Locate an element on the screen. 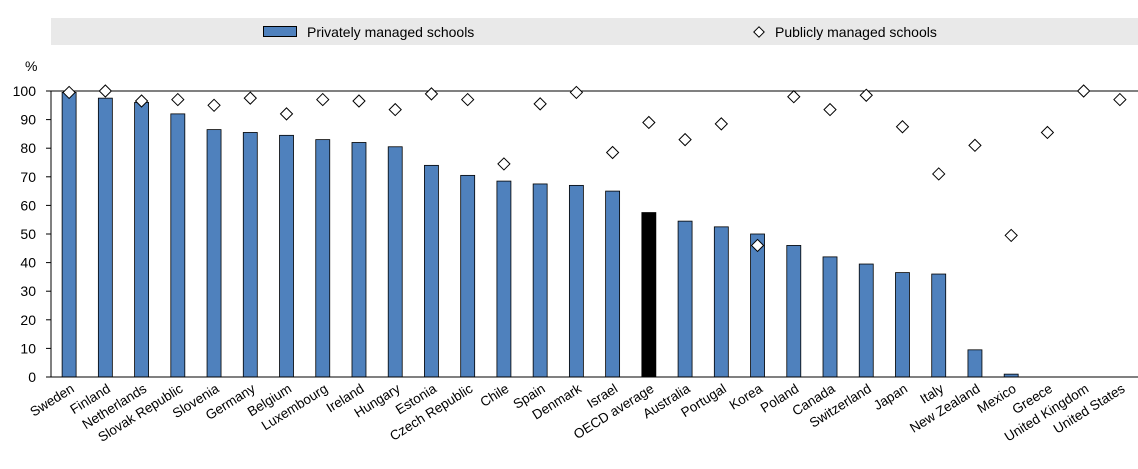 The width and height of the screenshot is (1138, 469). y-tick-label: 40 is located at coordinates (28, 263).